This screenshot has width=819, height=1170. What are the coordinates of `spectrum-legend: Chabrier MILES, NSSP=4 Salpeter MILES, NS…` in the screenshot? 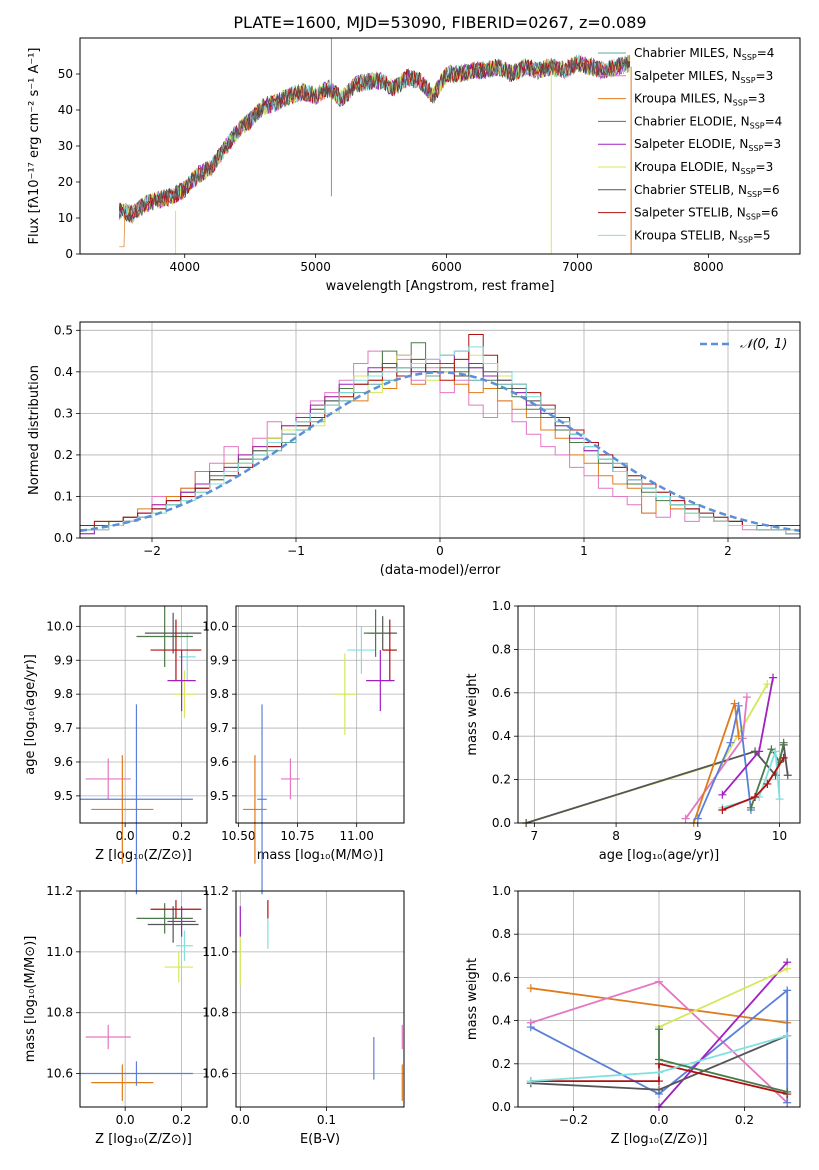 It's located at (690, 145).